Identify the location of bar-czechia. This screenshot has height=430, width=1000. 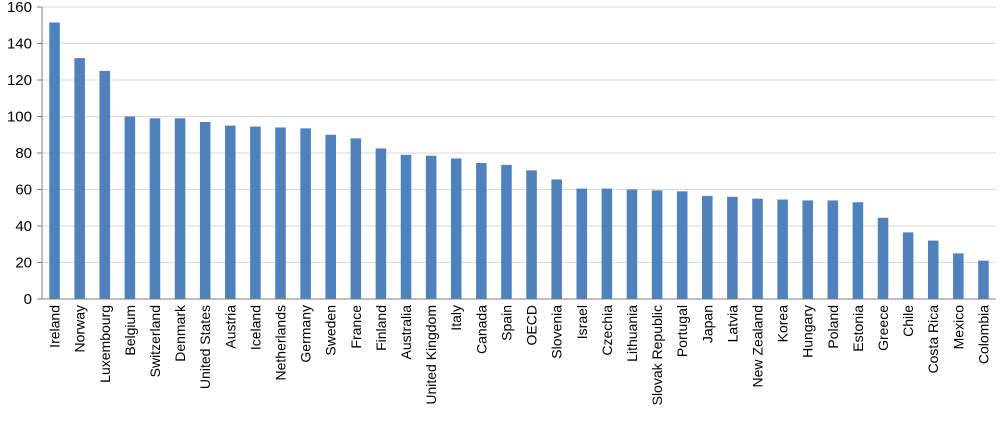
(607, 243).